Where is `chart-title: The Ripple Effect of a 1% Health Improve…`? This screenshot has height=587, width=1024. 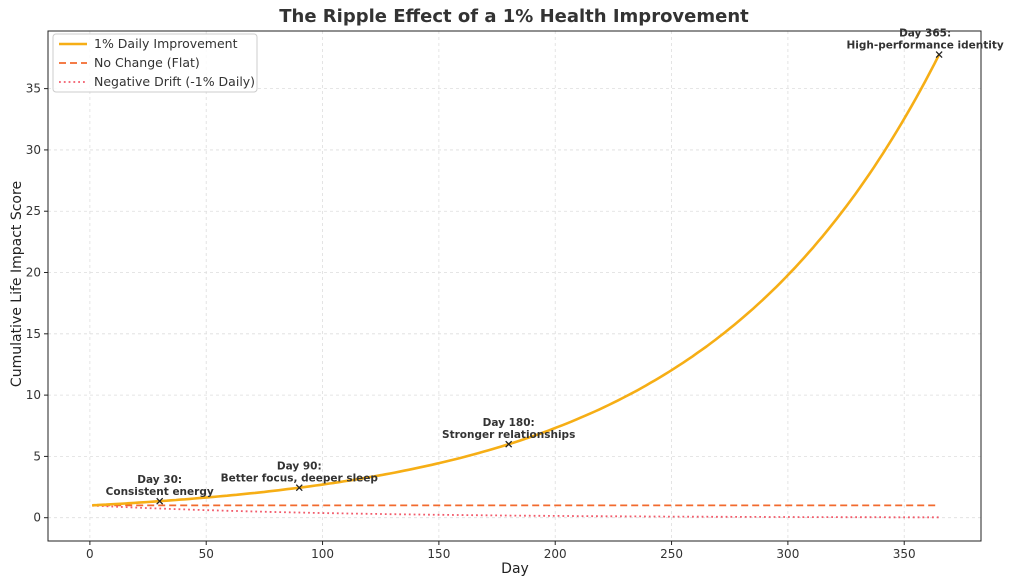
chart-title: The Ripple Effect of a 1% Health Improve… is located at coordinates (514, 16).